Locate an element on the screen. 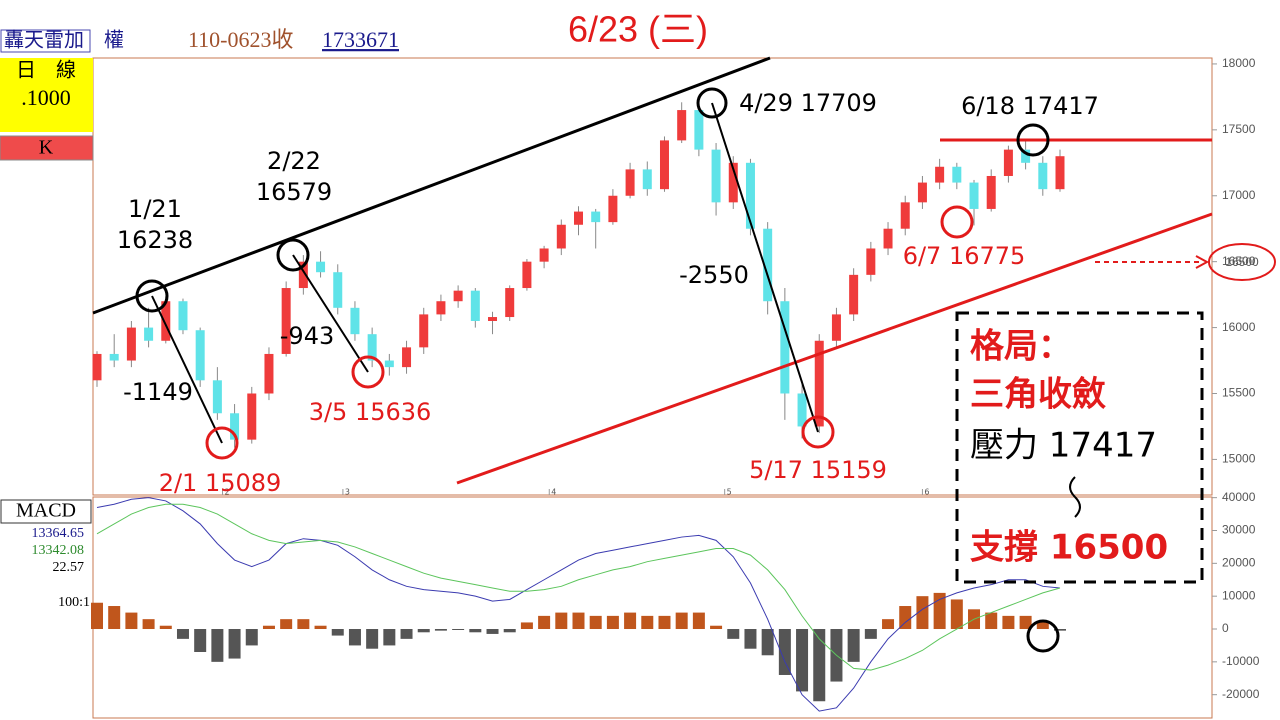 This screenshot has height=720, width=1280. y-tick-label: 16000 is located at coordinates (1239, 327).